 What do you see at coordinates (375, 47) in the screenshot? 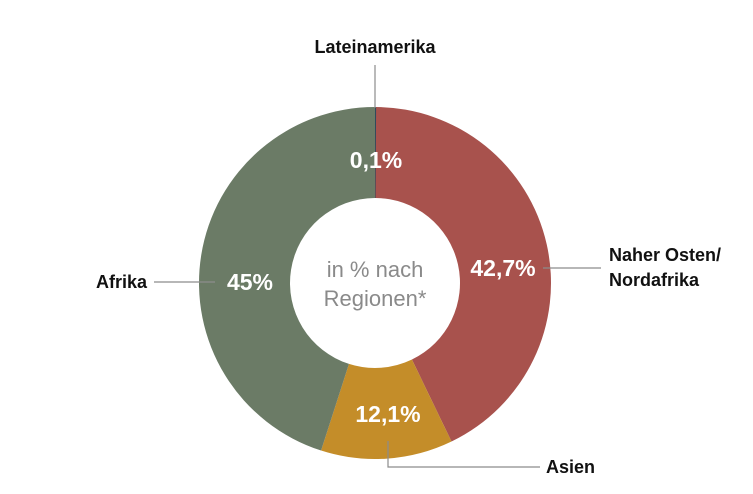
I see `category-label-lateinamerika: Lateinamerika` at bounding box center [375, 47].